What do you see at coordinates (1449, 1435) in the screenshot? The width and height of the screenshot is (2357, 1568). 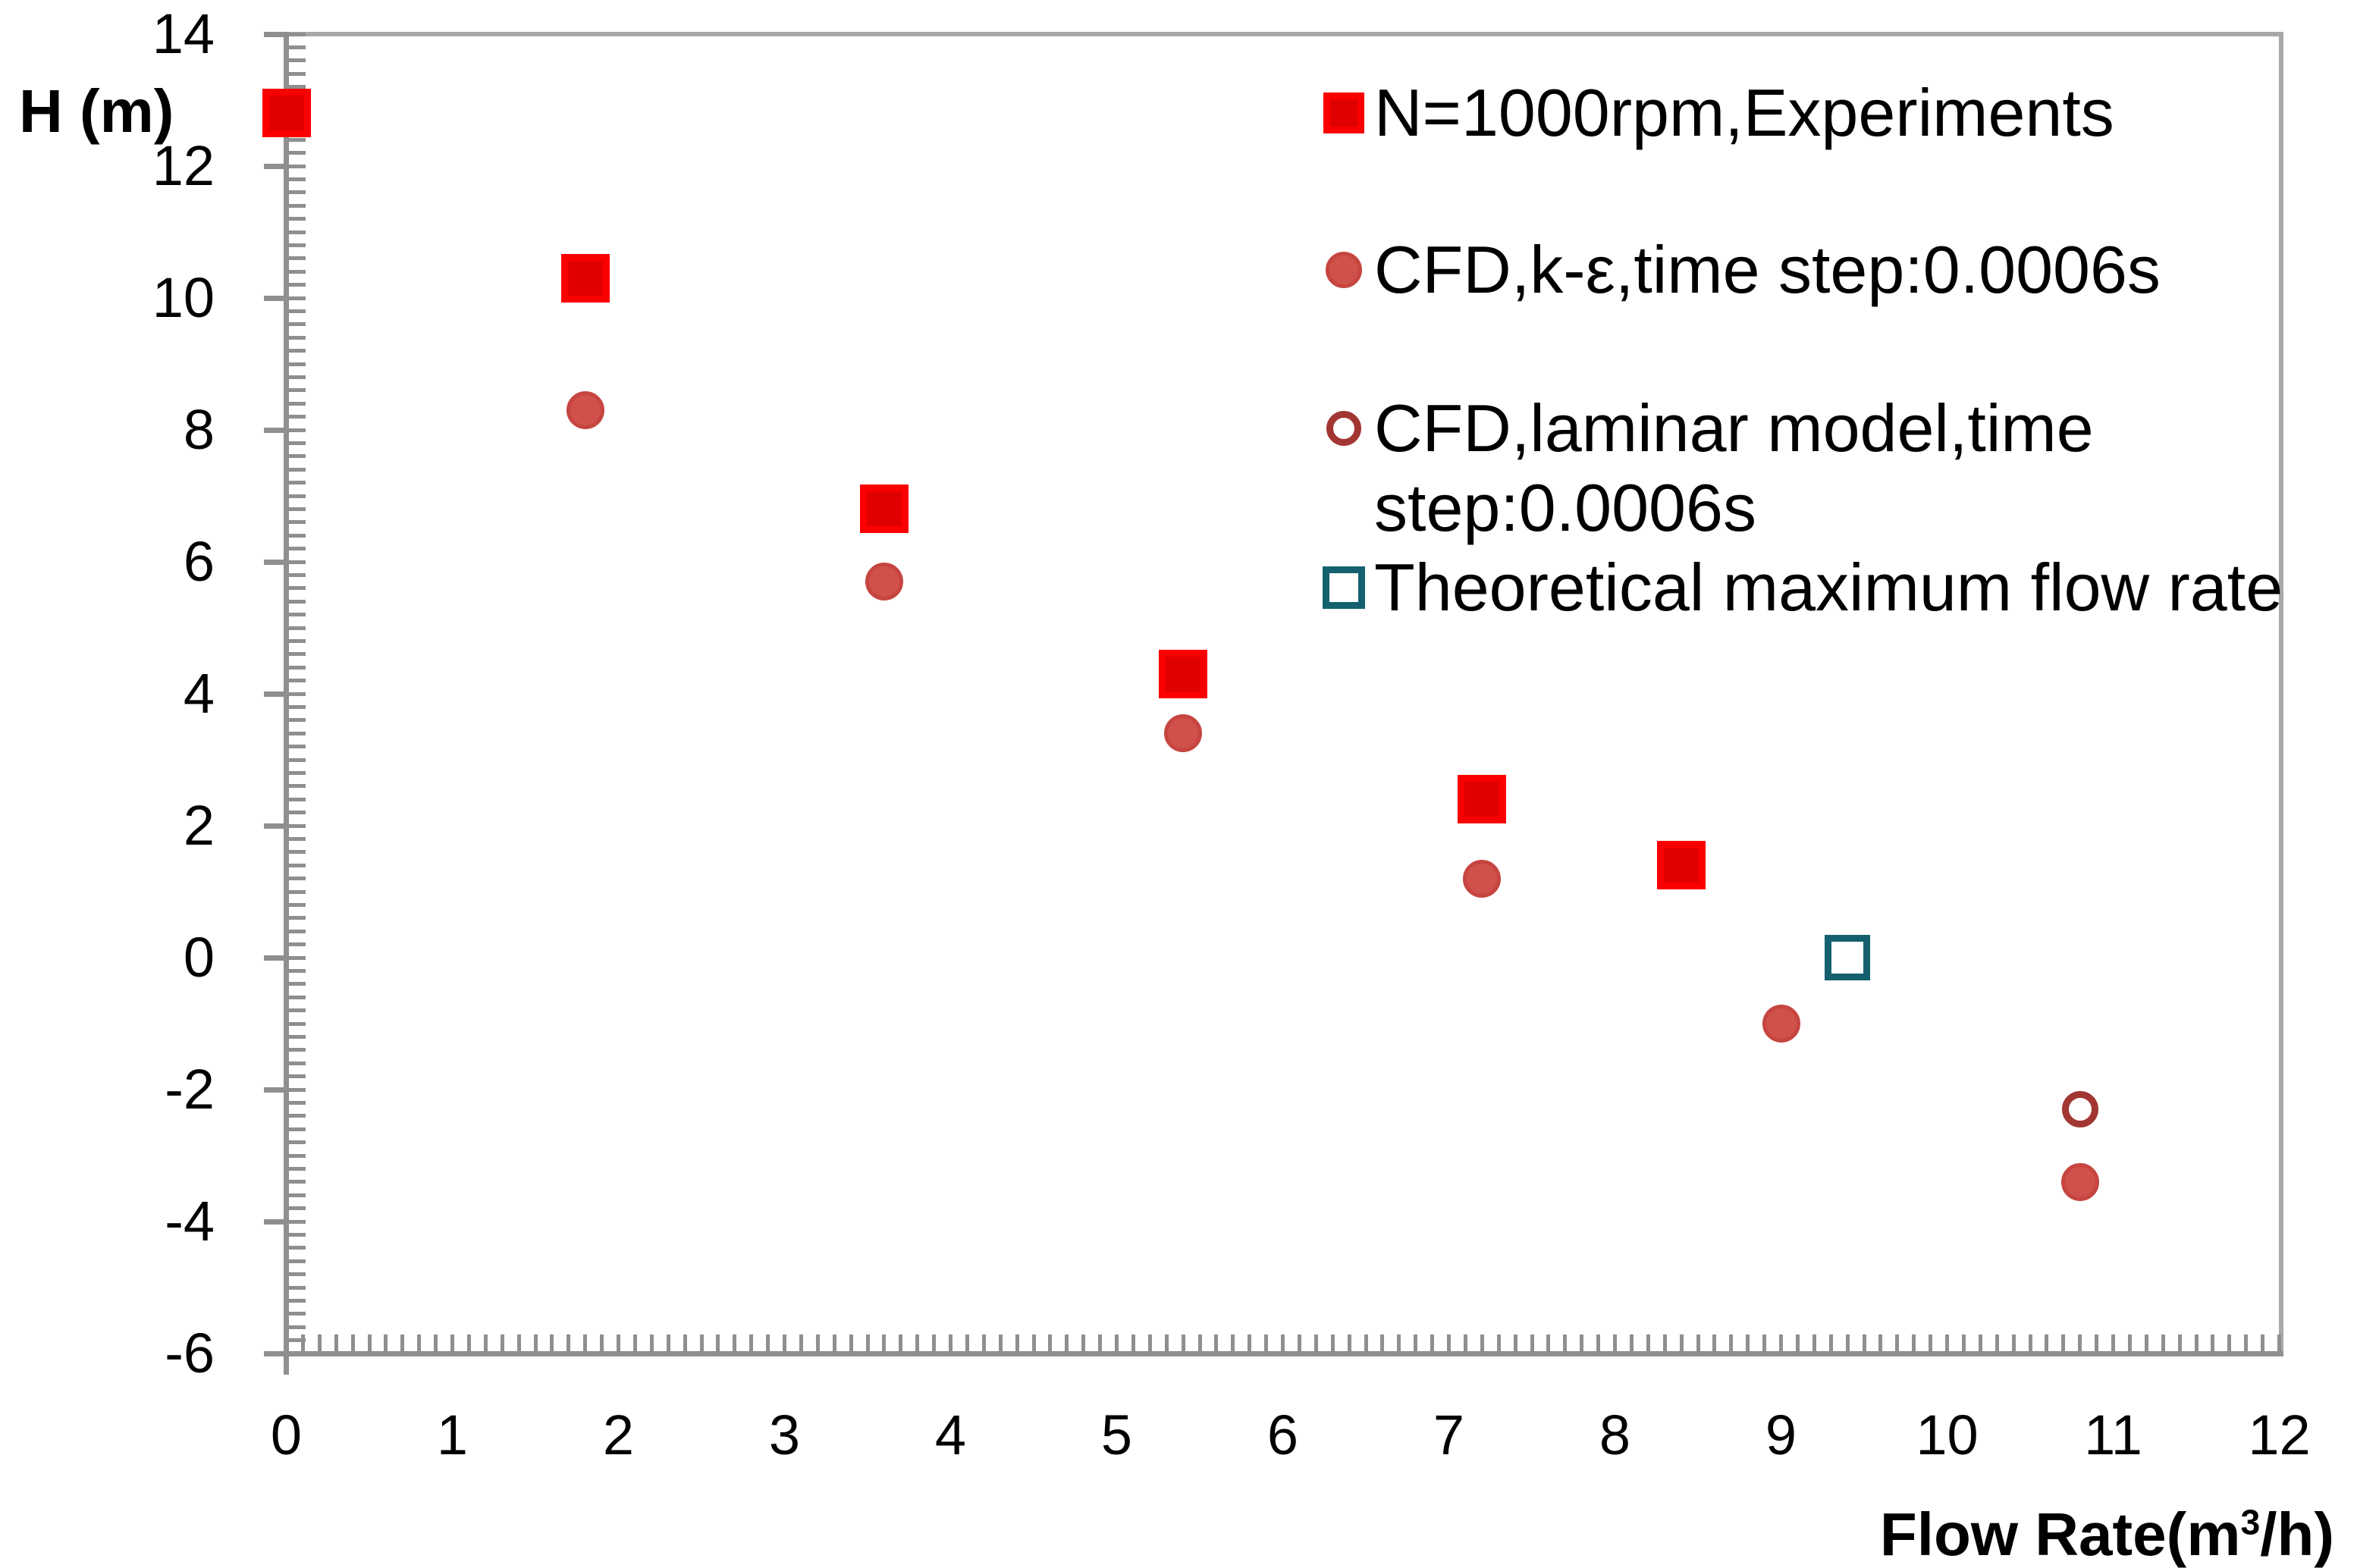 I see `x-tick-label: 7` at bounding box center [1449, 1435].